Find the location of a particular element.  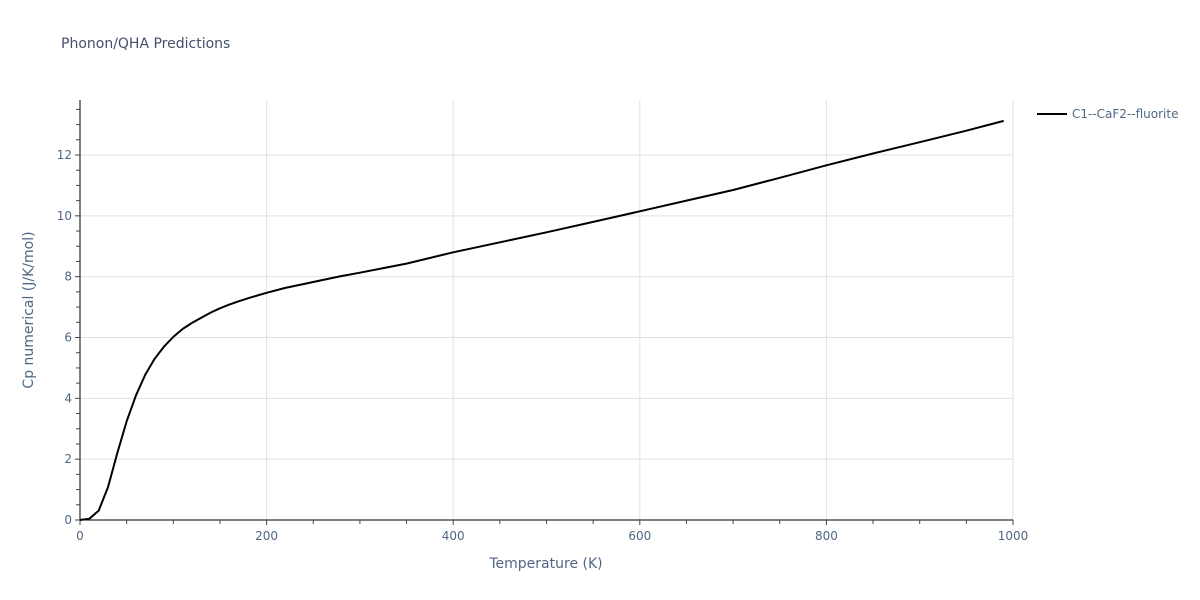

x-tick-label: 200 is located at coordinates (266, 536).